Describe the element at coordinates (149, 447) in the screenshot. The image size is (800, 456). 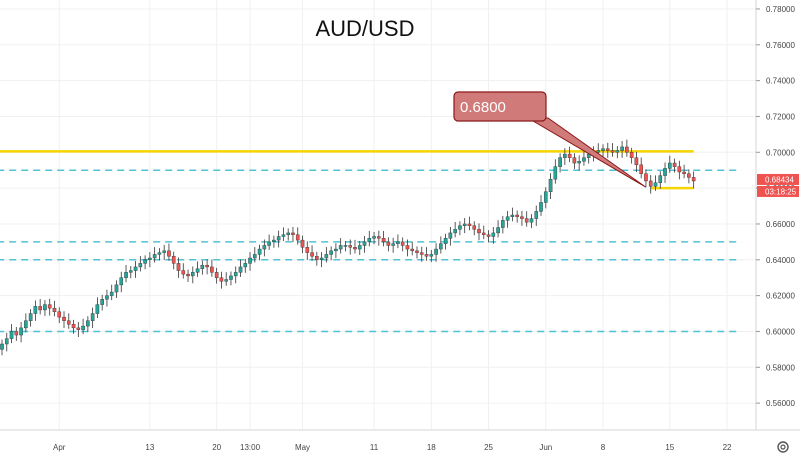
I see `x-tick-label: 13` at that location.